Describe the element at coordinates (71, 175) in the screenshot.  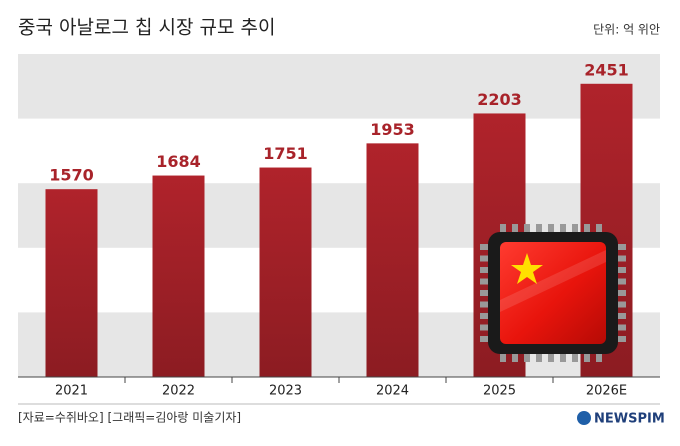
I see `value-label: 1570` at that location.